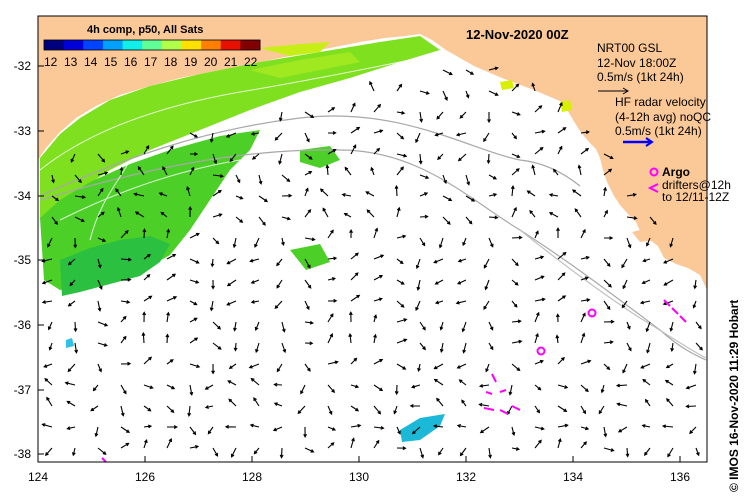 The height and width of the screenshot is (496, 749). I want to click on x-axis, so click(359, 459).